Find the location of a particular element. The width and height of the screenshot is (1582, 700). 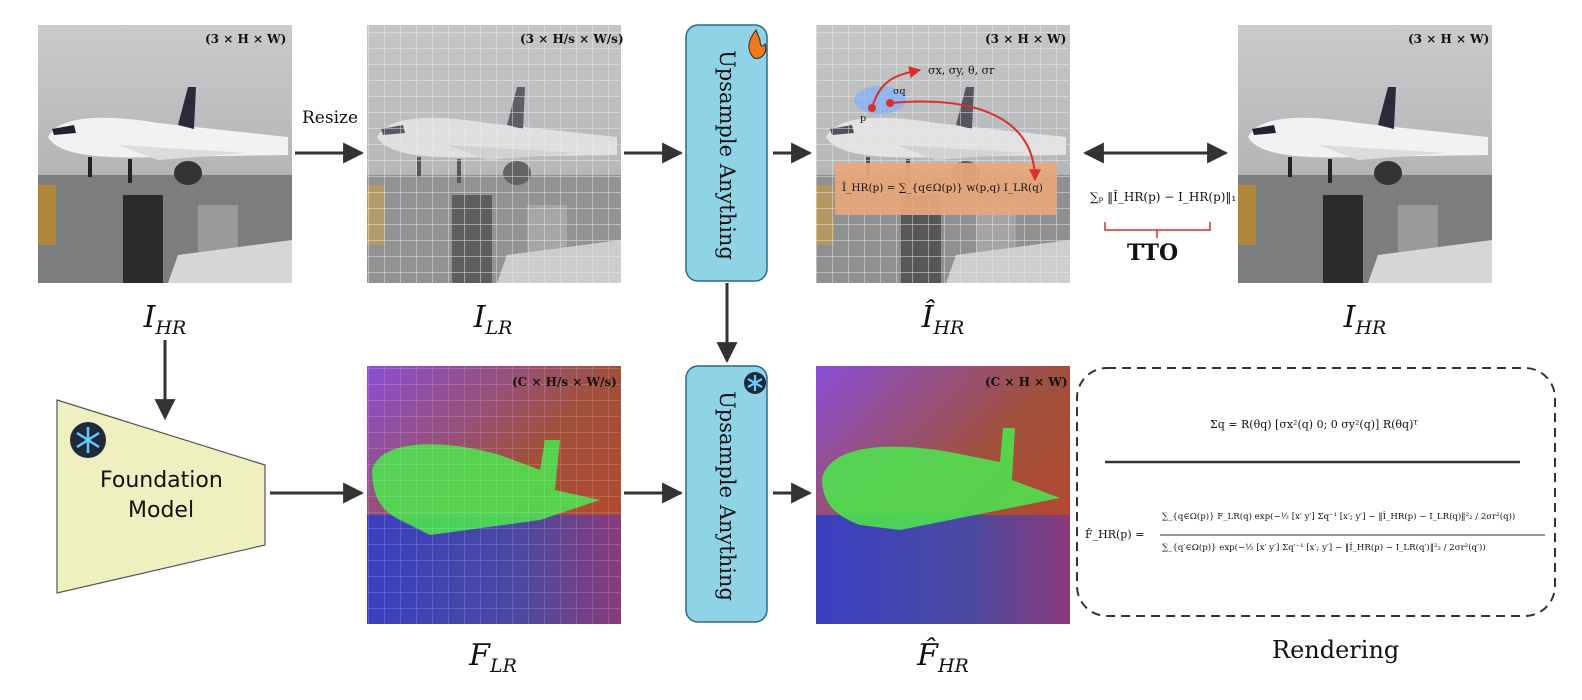

image-label: ILR is located at coordinates (493, 319).